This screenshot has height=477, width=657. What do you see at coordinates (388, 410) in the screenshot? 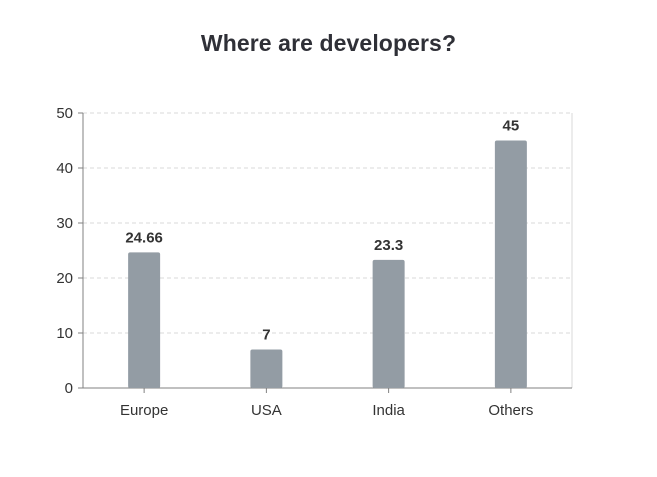
I see `x-tick-label: India` at bounding box center [388, 410].